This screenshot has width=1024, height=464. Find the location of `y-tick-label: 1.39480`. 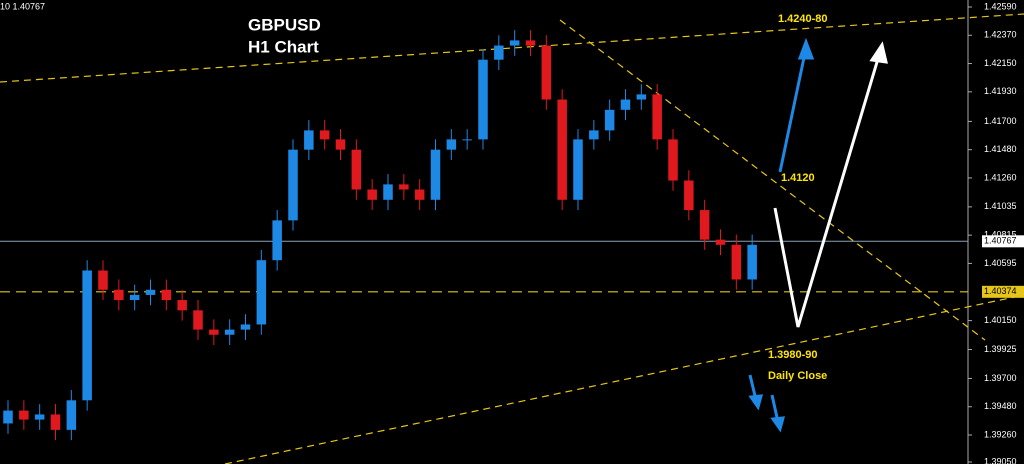

y-tick-label: 1.39480 is located at coordinates (1000, 406).